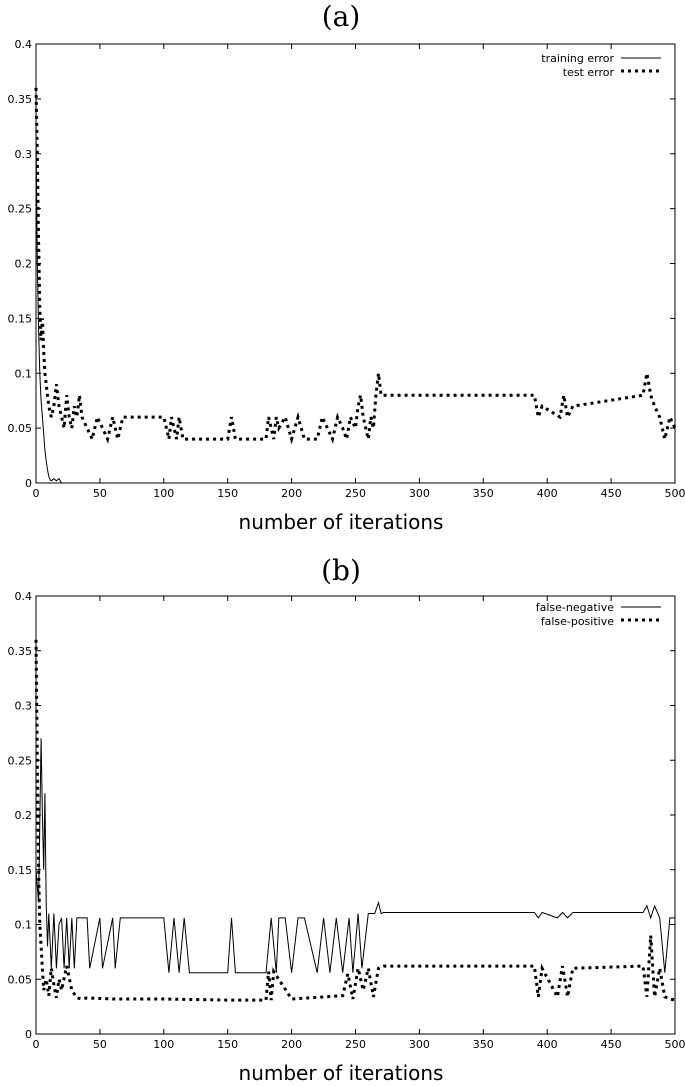  Describe the element at coordinates (578, 621) in the screenshot. I see `legend-label-false-positive: false-positive` at that location.